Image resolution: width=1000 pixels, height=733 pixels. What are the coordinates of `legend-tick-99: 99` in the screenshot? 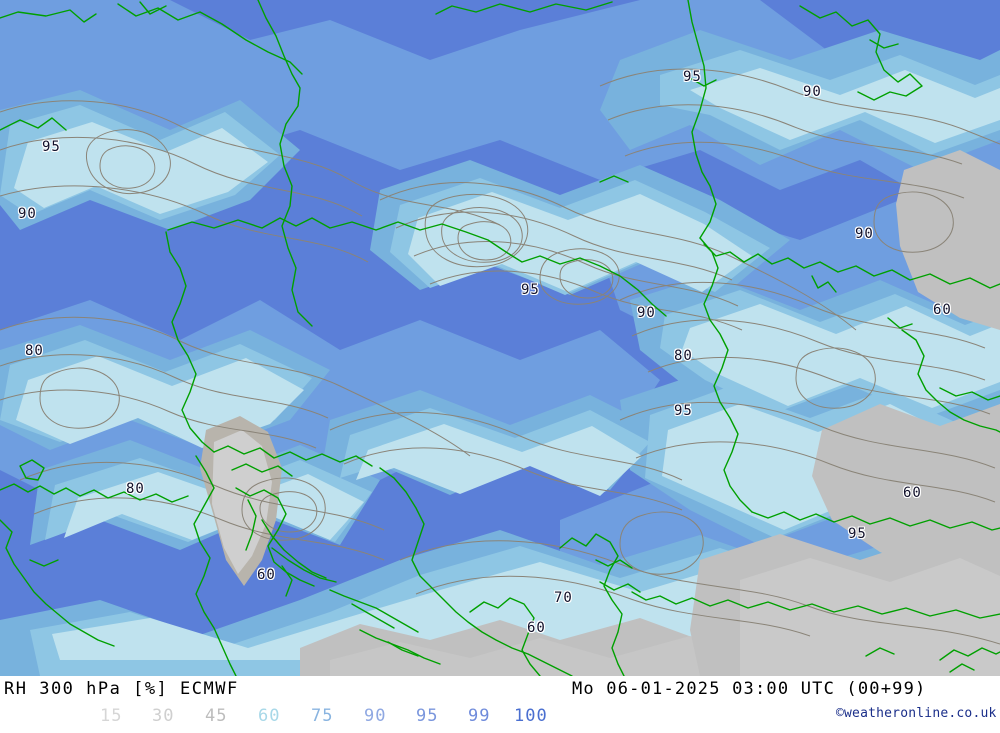 It's located at (479, 716).